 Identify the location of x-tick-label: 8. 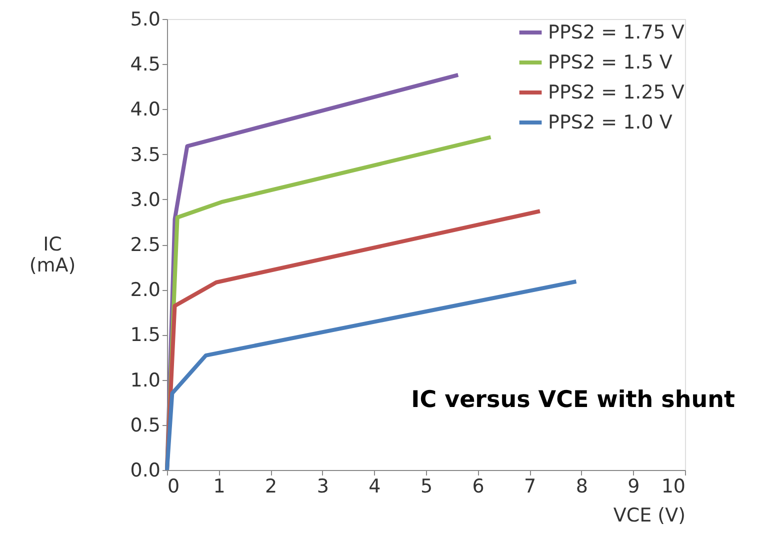
(582, 487).